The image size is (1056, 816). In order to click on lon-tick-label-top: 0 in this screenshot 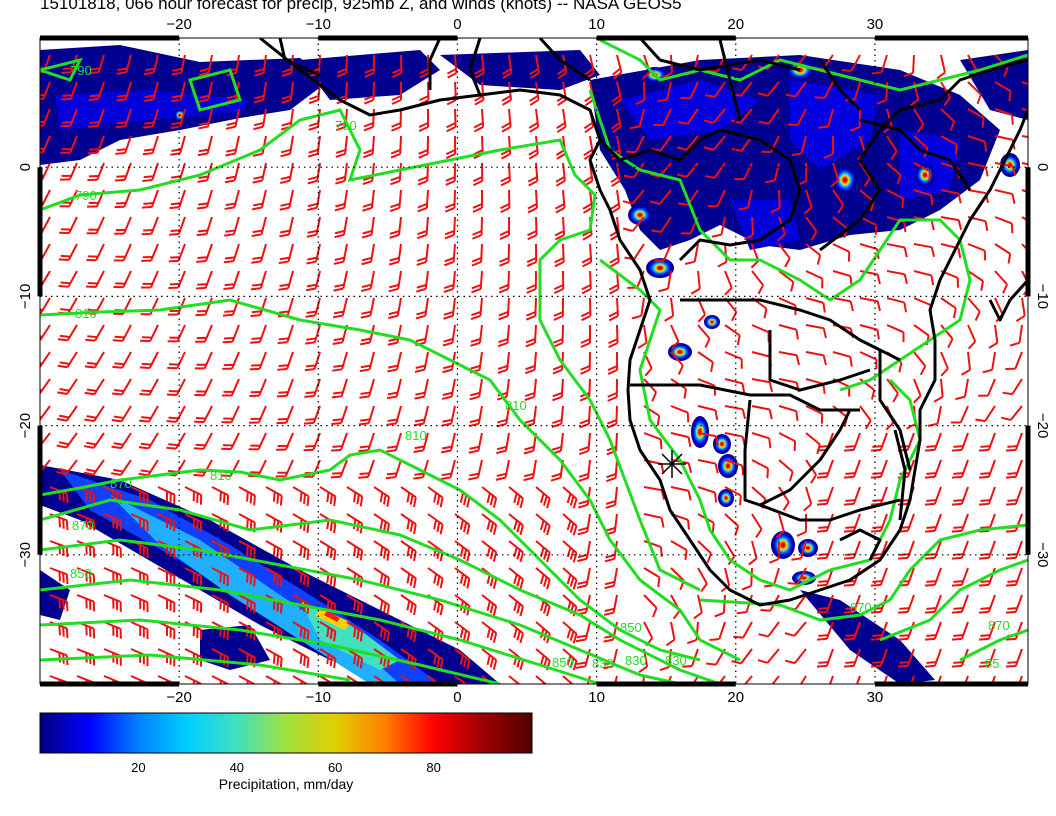, I will do `click(457, 24)`.